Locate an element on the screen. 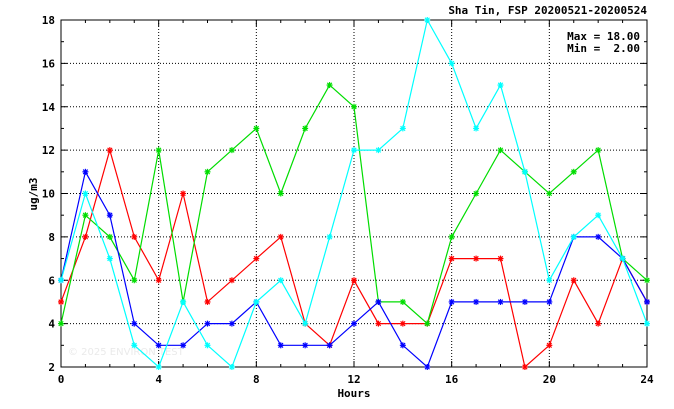 The width and height of the screenshot is (674, 409). x-tick-label: 20 is located at coordinates (549, 379).